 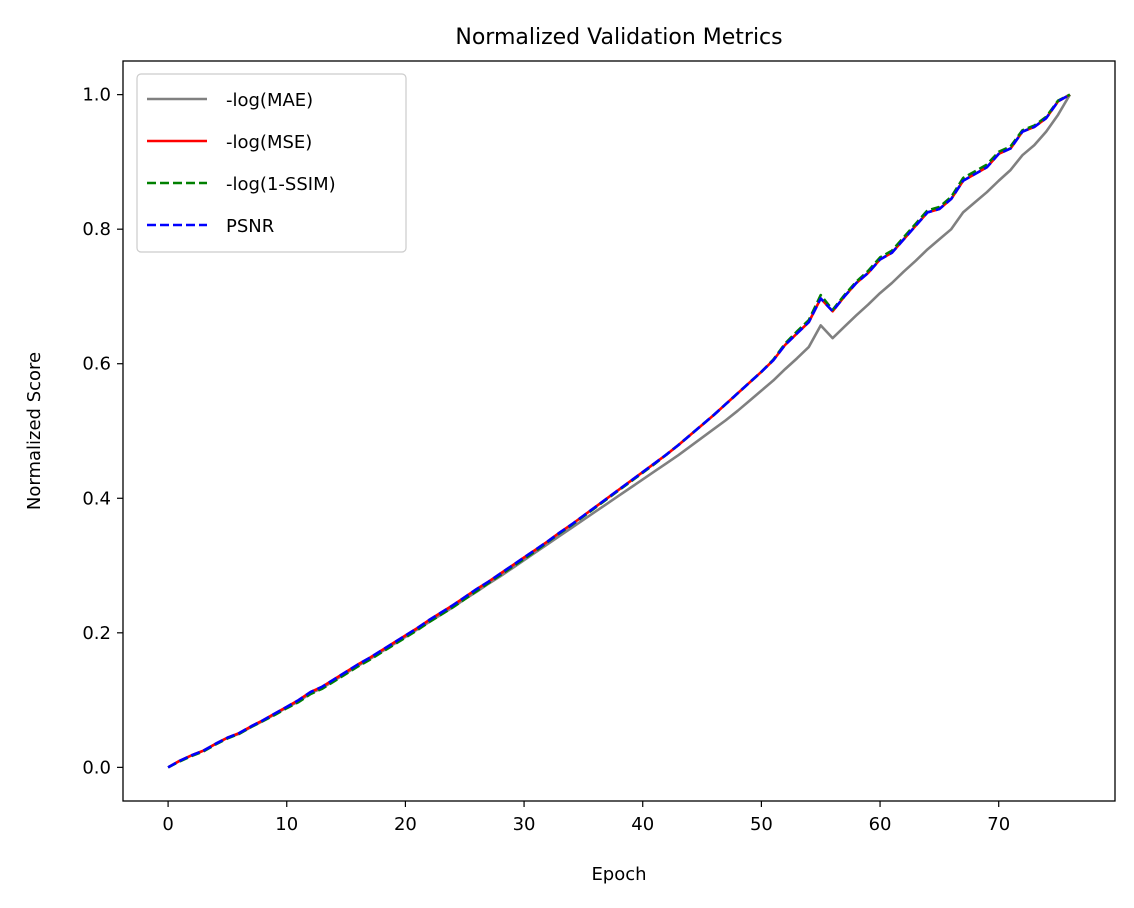 I want to click on x-tick-label: 10, so click(x=286, y=824).